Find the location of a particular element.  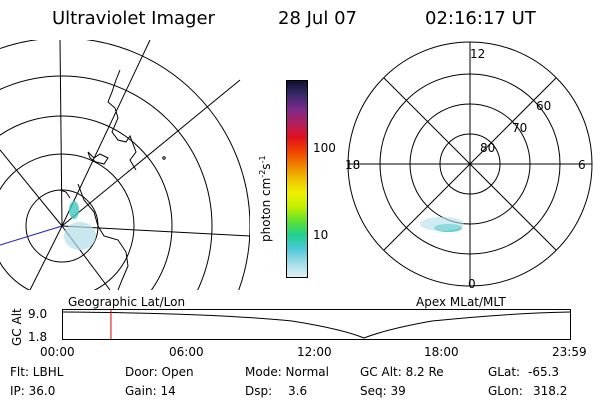

gc-alt-info: GC Alt: 8.2 Re is located at coordinates (402, 372).